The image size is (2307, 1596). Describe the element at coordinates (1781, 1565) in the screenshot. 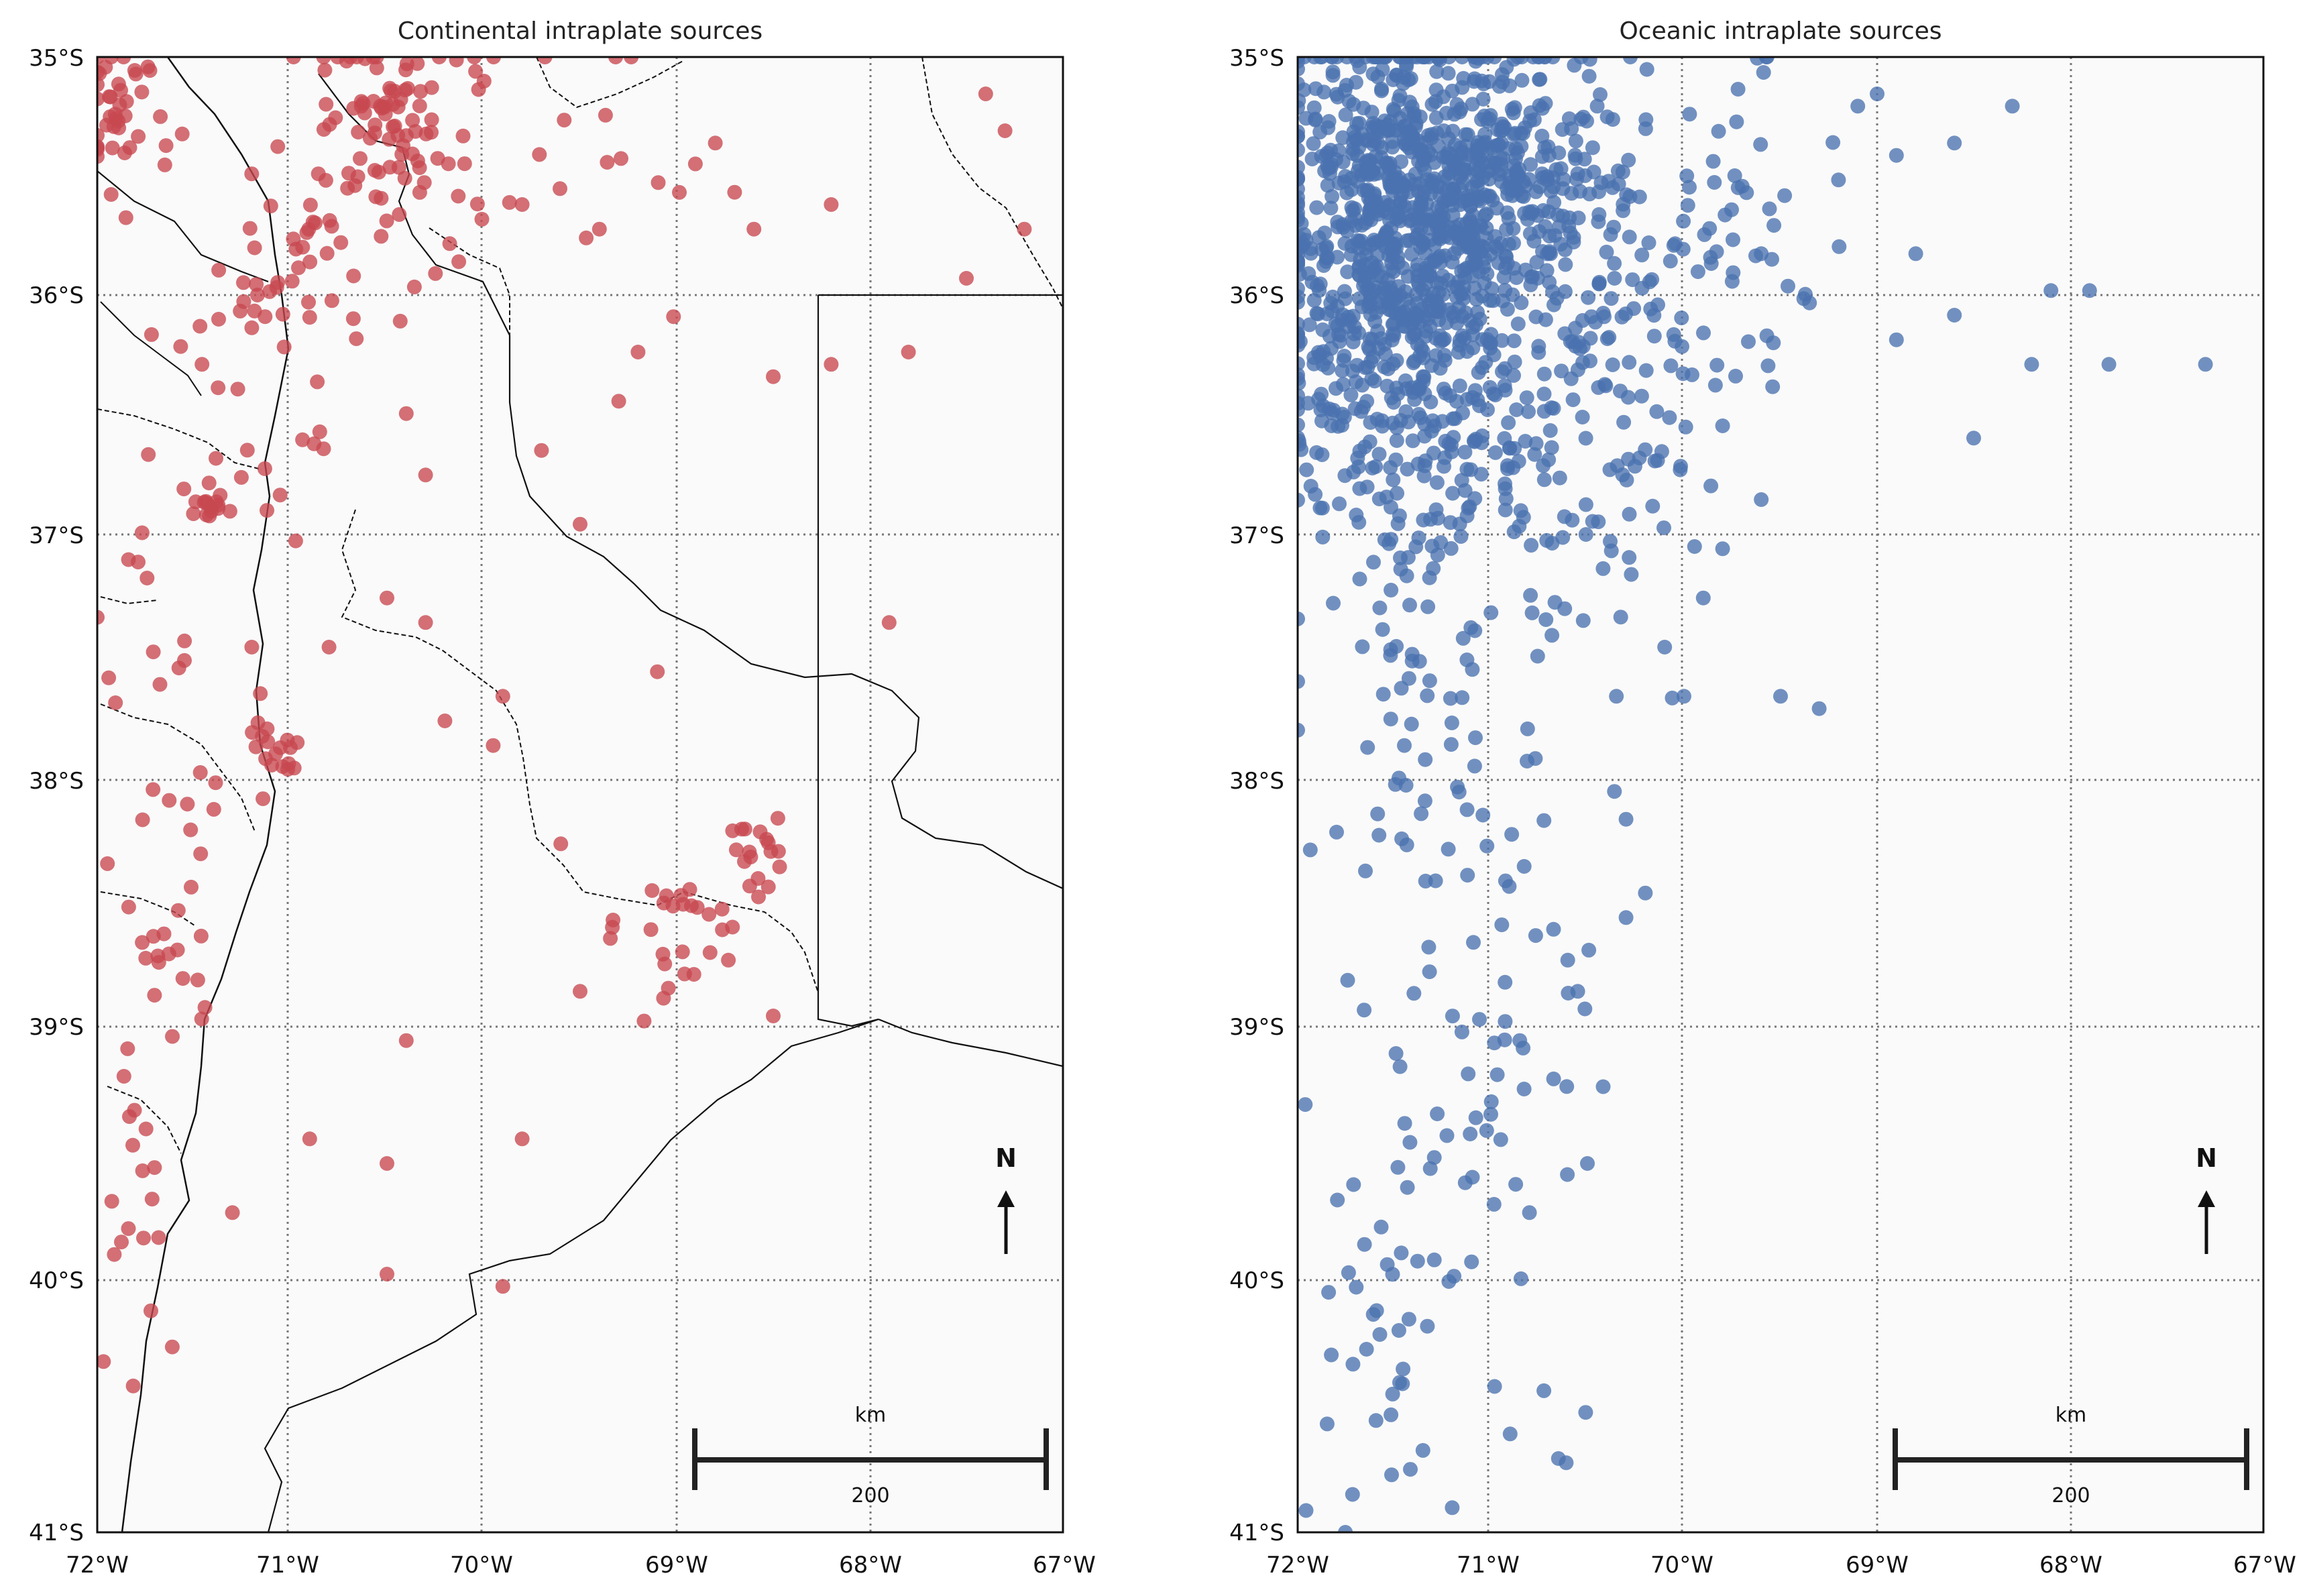

I see `lon-tick-labels: 72°W 71°W 70°W 69°W 68°W 67°W` at that location.